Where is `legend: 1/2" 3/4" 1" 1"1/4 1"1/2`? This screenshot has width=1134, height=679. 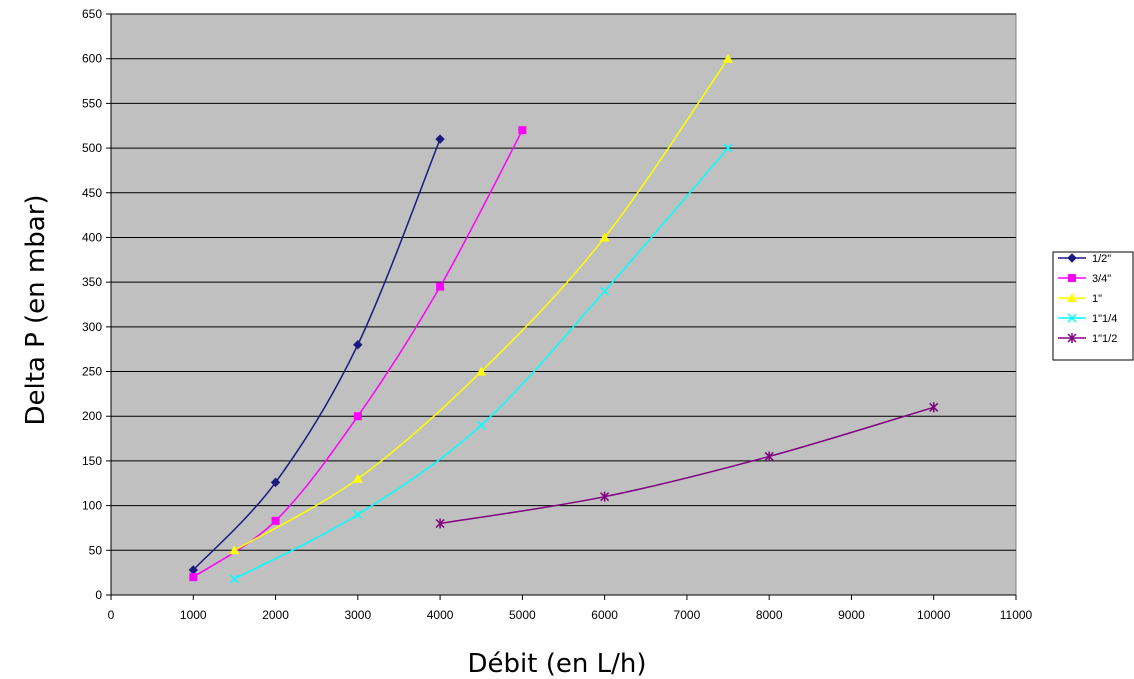 legend: 1/2" 3/4" 1" 1"1/4 1"1/2 is located at coordinates (1093, 306).